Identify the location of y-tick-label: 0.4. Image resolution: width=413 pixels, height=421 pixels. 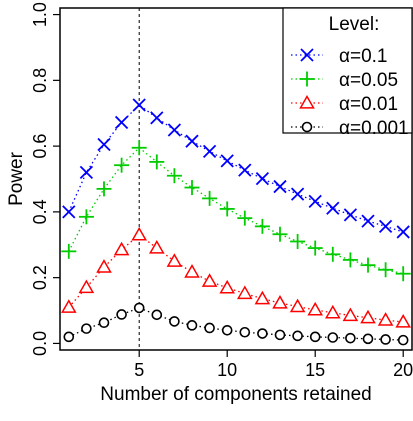
(40, 211).